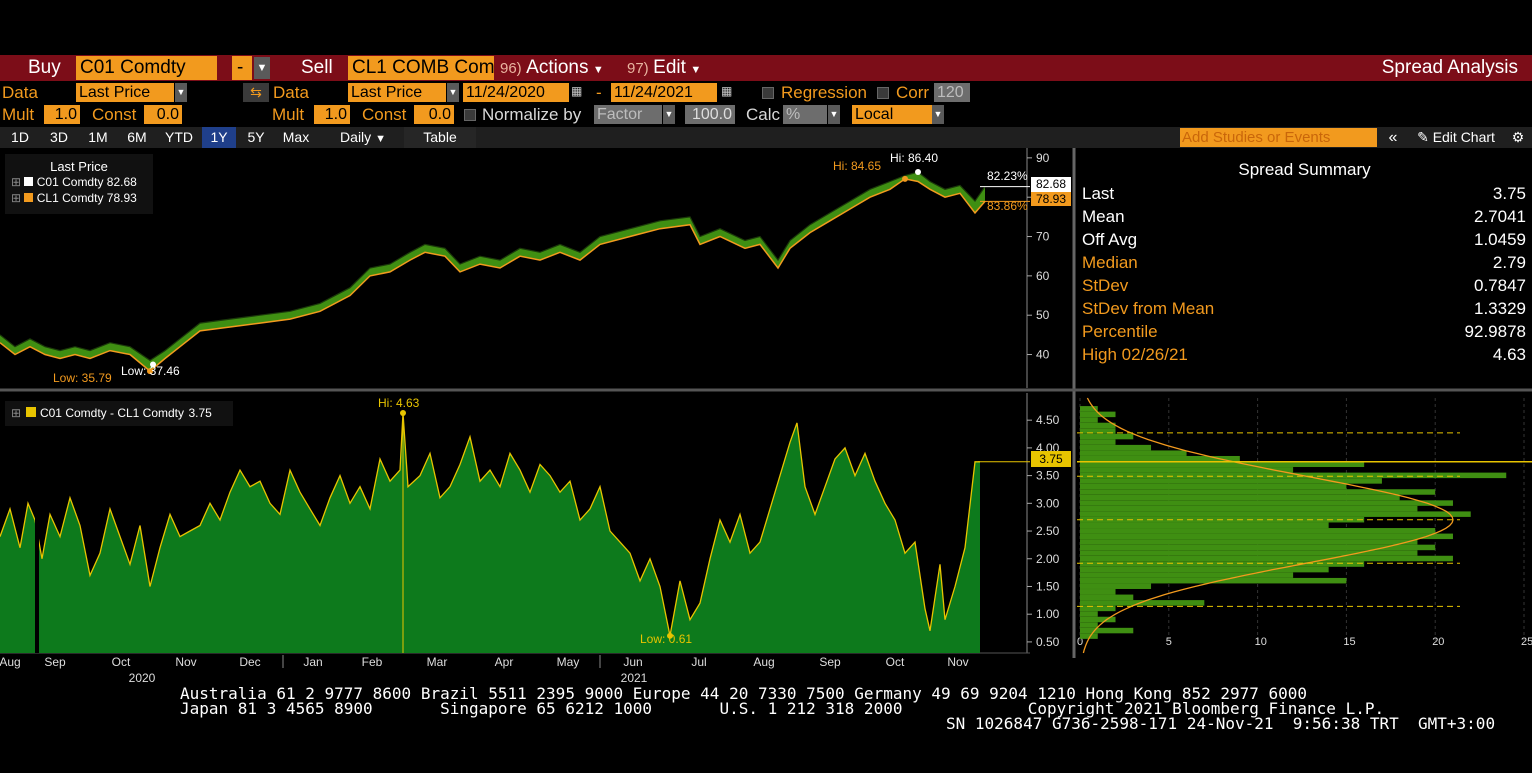 The image size is (1532, 773). What do you see at coordinates (434, 114) in the screenshot?
I see `sell-const-field: 0.0` at bounding box center [434, 114].